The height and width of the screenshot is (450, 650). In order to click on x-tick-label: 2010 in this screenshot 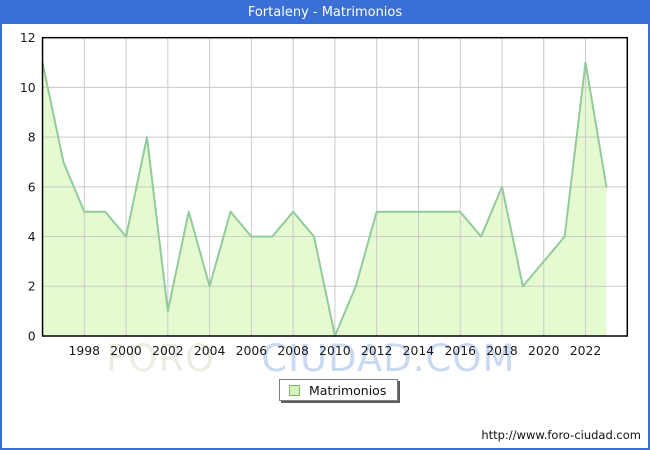, I will do `click(335, 351)`.